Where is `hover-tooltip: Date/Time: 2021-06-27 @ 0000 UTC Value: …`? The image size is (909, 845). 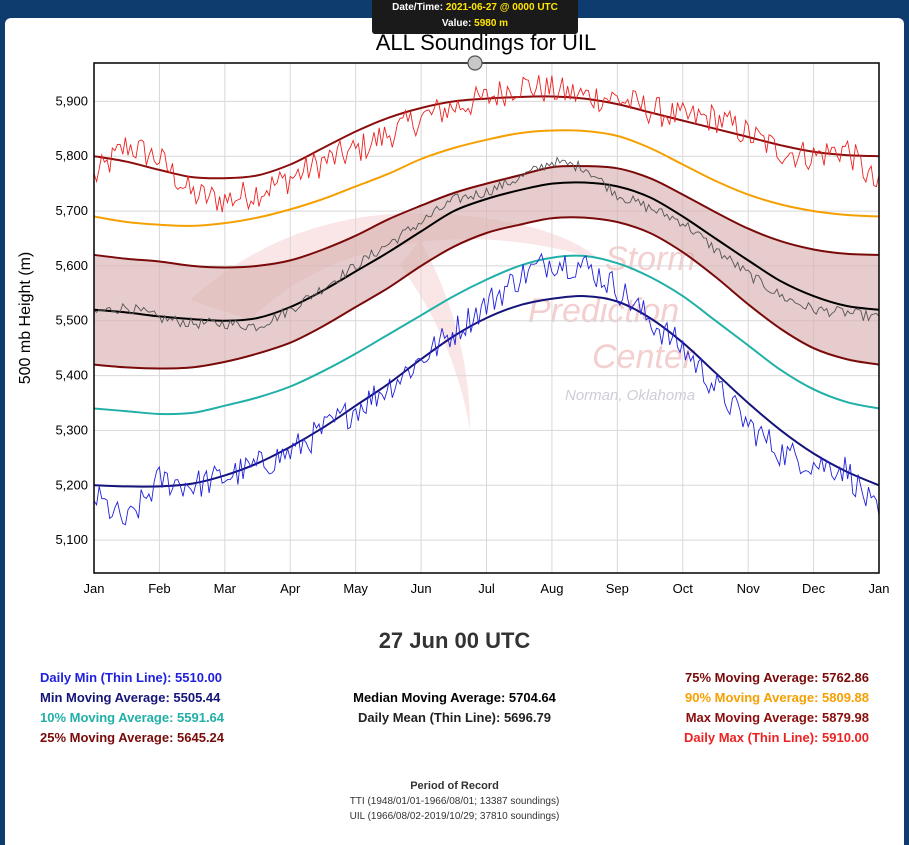
hover-tooltip: Date/Time: 2021-06-27 @ 0000 UTC Value: … is located at coordinates (475, 17).